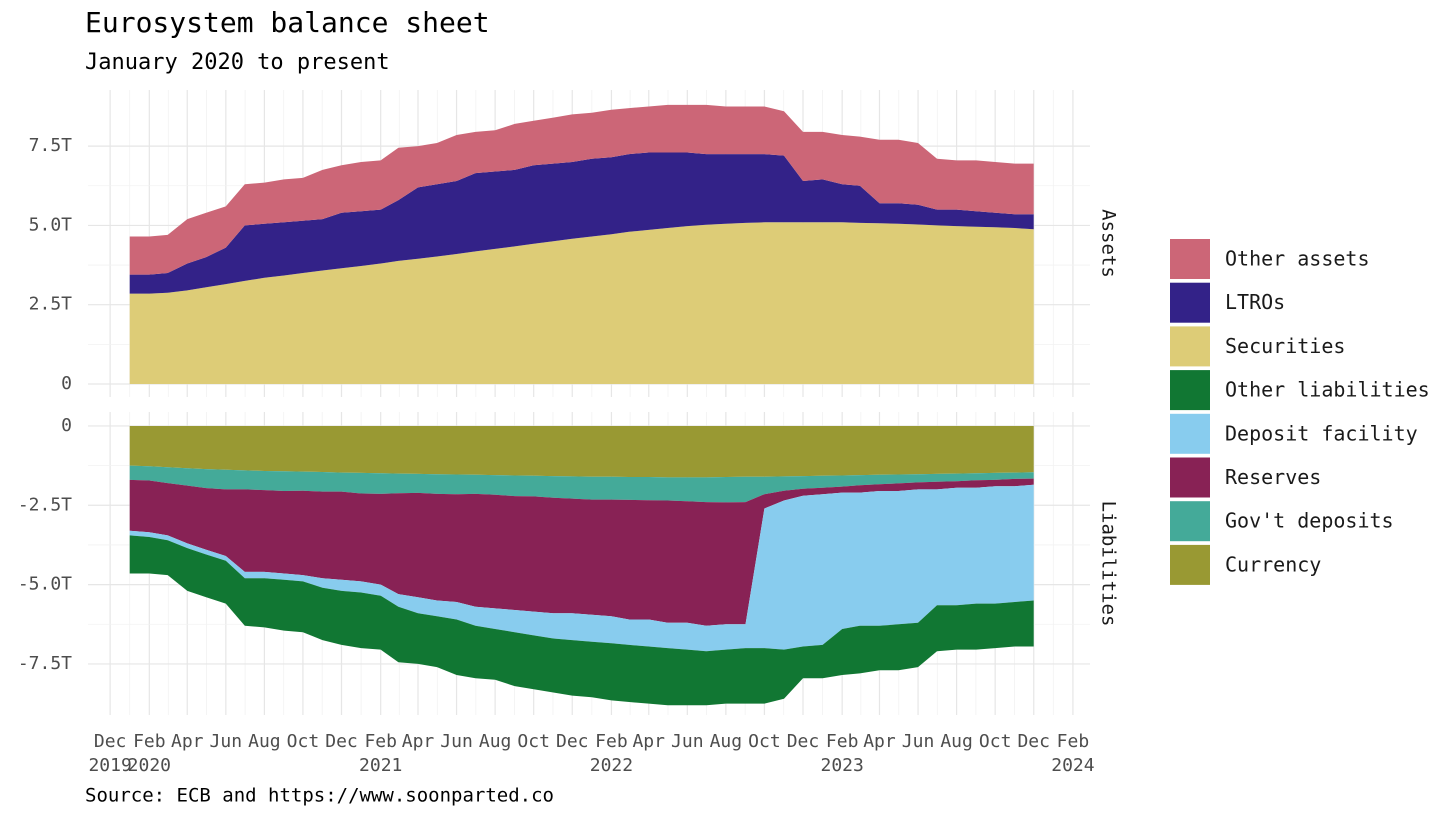  Describe the element at coordinates (1273, 477) in the screenshot. I see `legend-label: Reserves` at that location.